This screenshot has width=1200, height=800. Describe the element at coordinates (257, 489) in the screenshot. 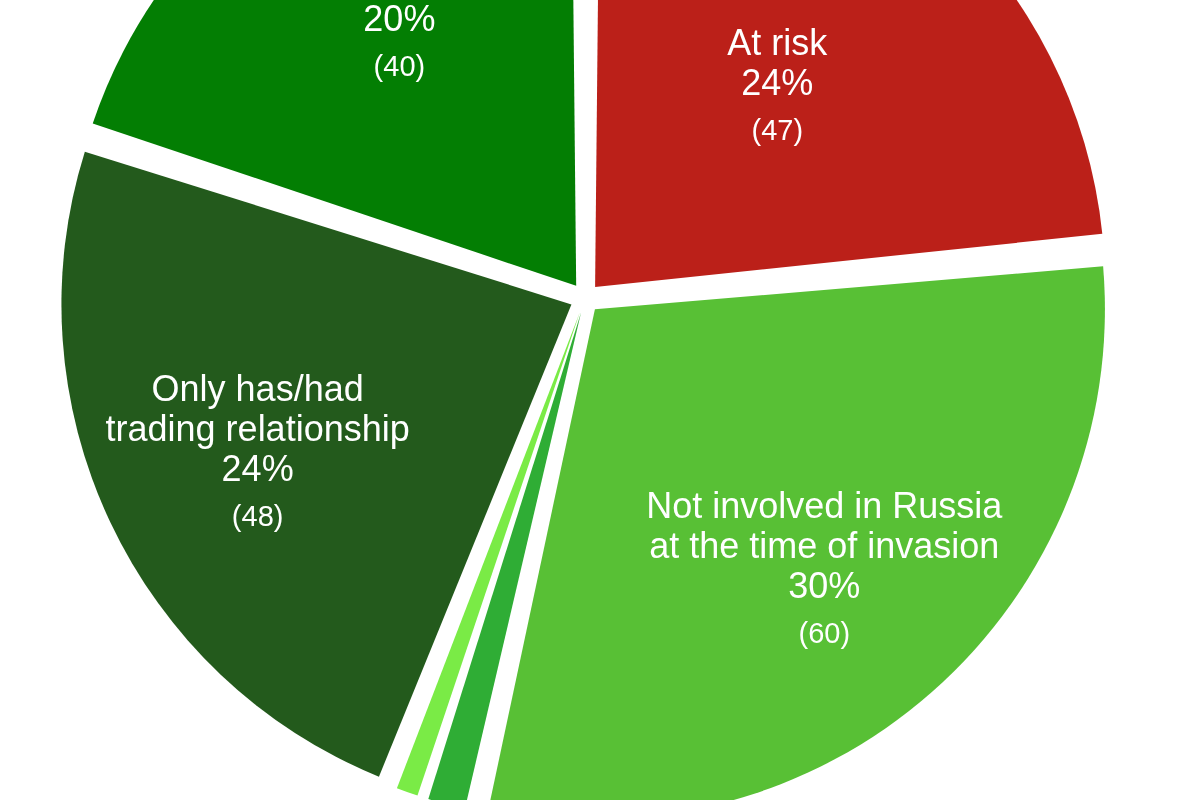

I see `text: 24% (48)` at that location.